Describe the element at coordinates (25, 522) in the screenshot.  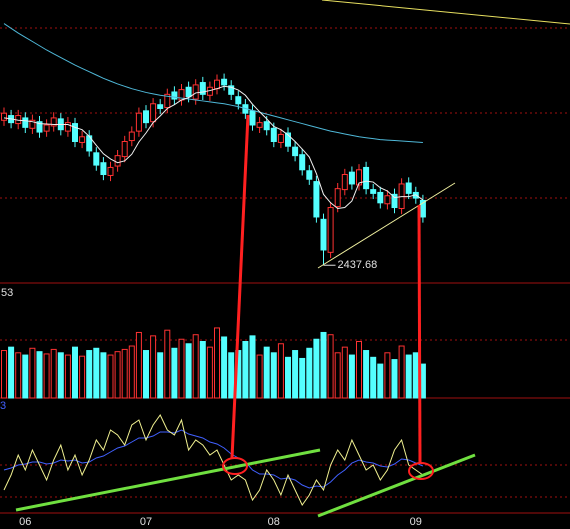
I see `x-tick-label: 06` at that location.